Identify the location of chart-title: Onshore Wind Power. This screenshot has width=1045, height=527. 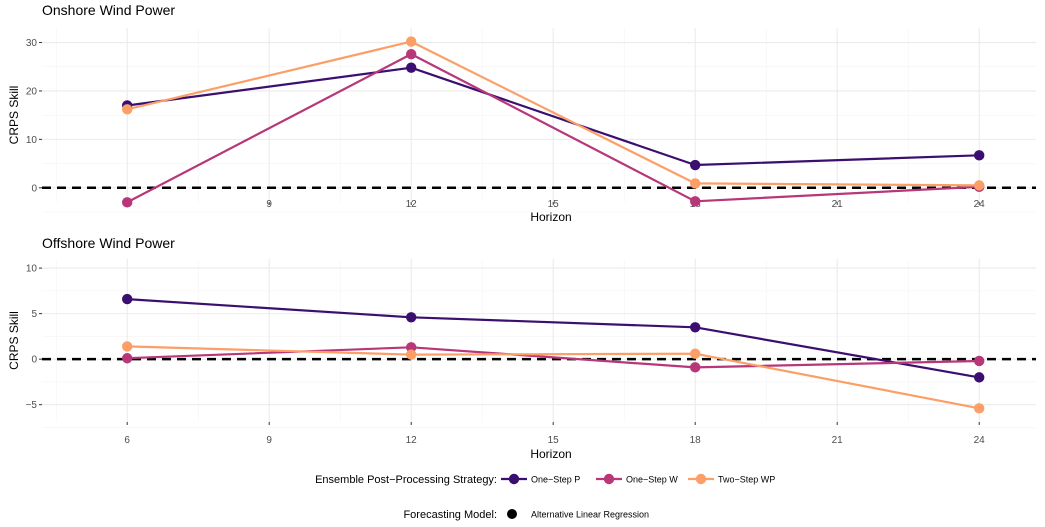
(108, 10).